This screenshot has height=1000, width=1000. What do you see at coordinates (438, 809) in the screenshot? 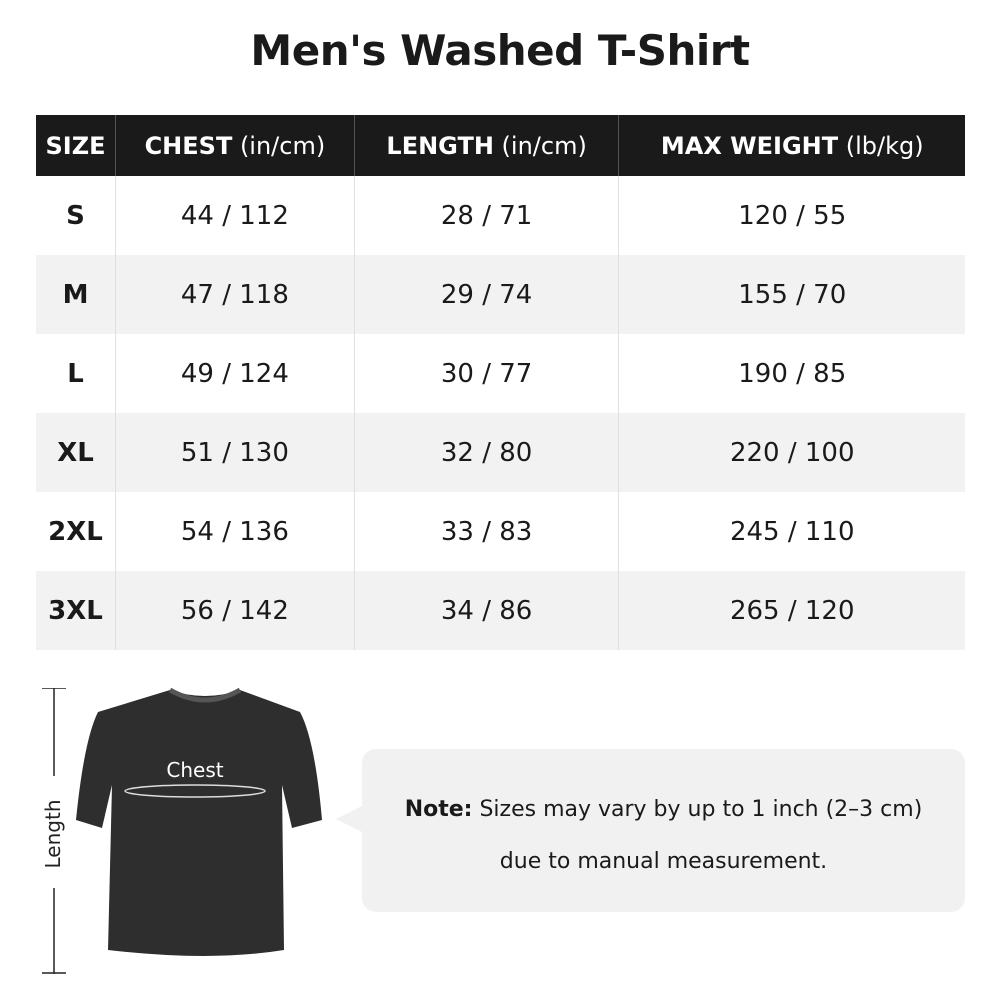
I see `note-prefix: Note:` at bounding box center [438, 809].